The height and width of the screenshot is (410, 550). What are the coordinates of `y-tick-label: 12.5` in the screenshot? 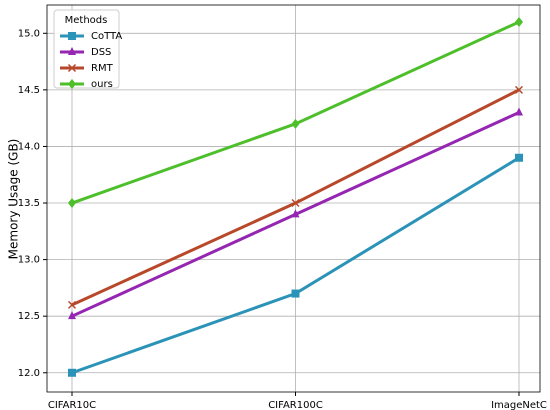 It's located at (29, 316).